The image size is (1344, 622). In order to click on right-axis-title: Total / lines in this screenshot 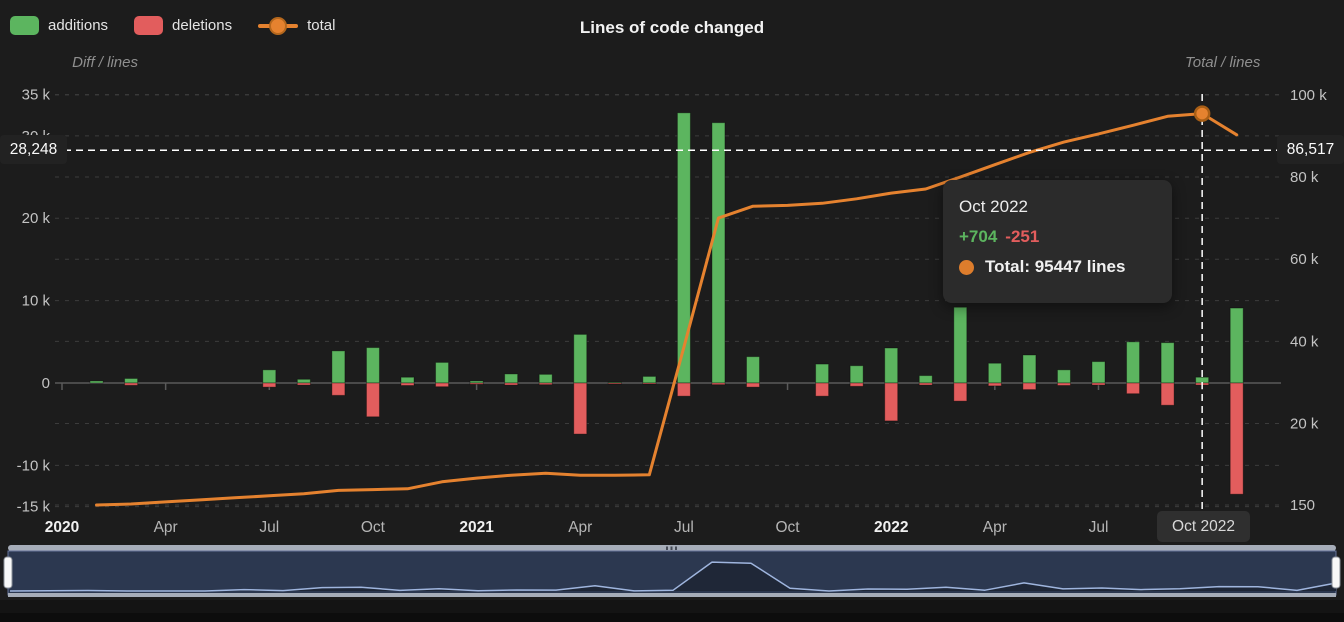, I will do `click(1223, 62)`.